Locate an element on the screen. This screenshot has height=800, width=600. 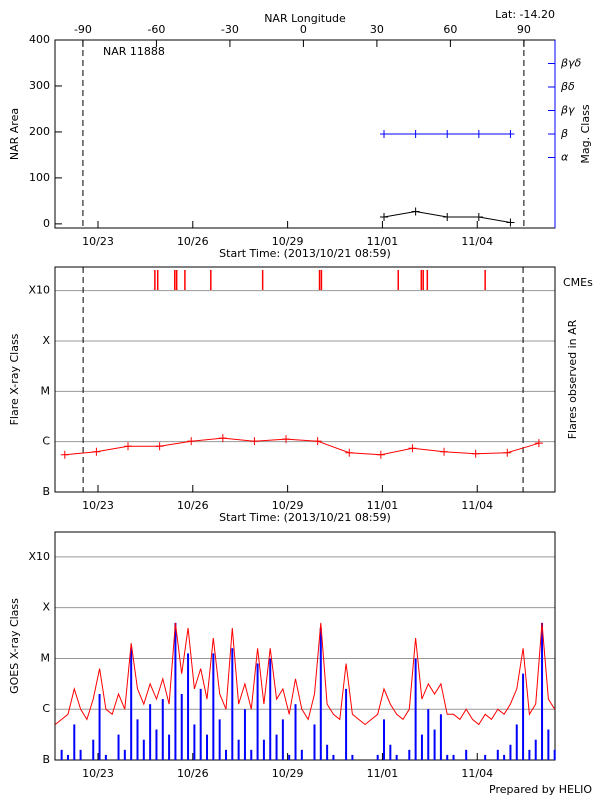
x2-tick-label: -60 is located at coordinates (156, 29).